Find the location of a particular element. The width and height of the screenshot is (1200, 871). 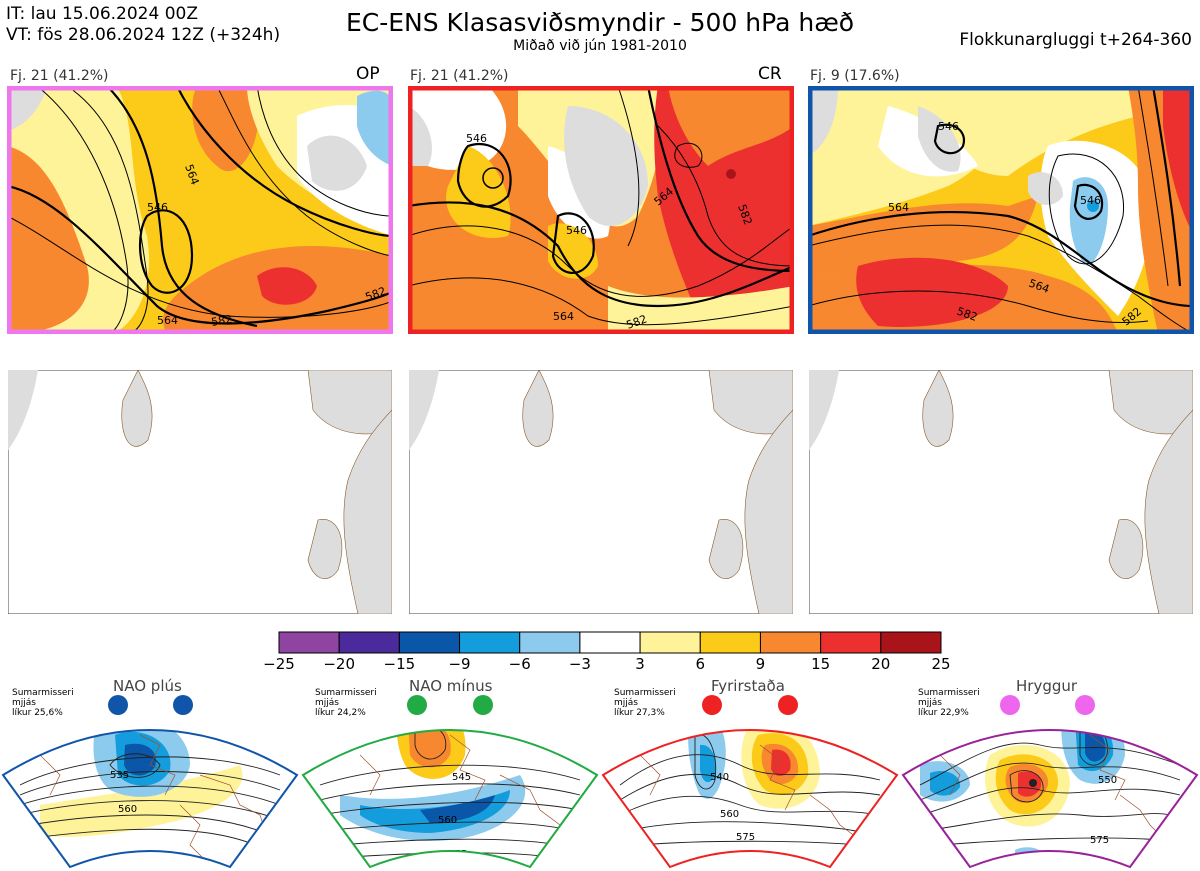

colorbar-tick-label: 9 is located at coordinates (760, 664).